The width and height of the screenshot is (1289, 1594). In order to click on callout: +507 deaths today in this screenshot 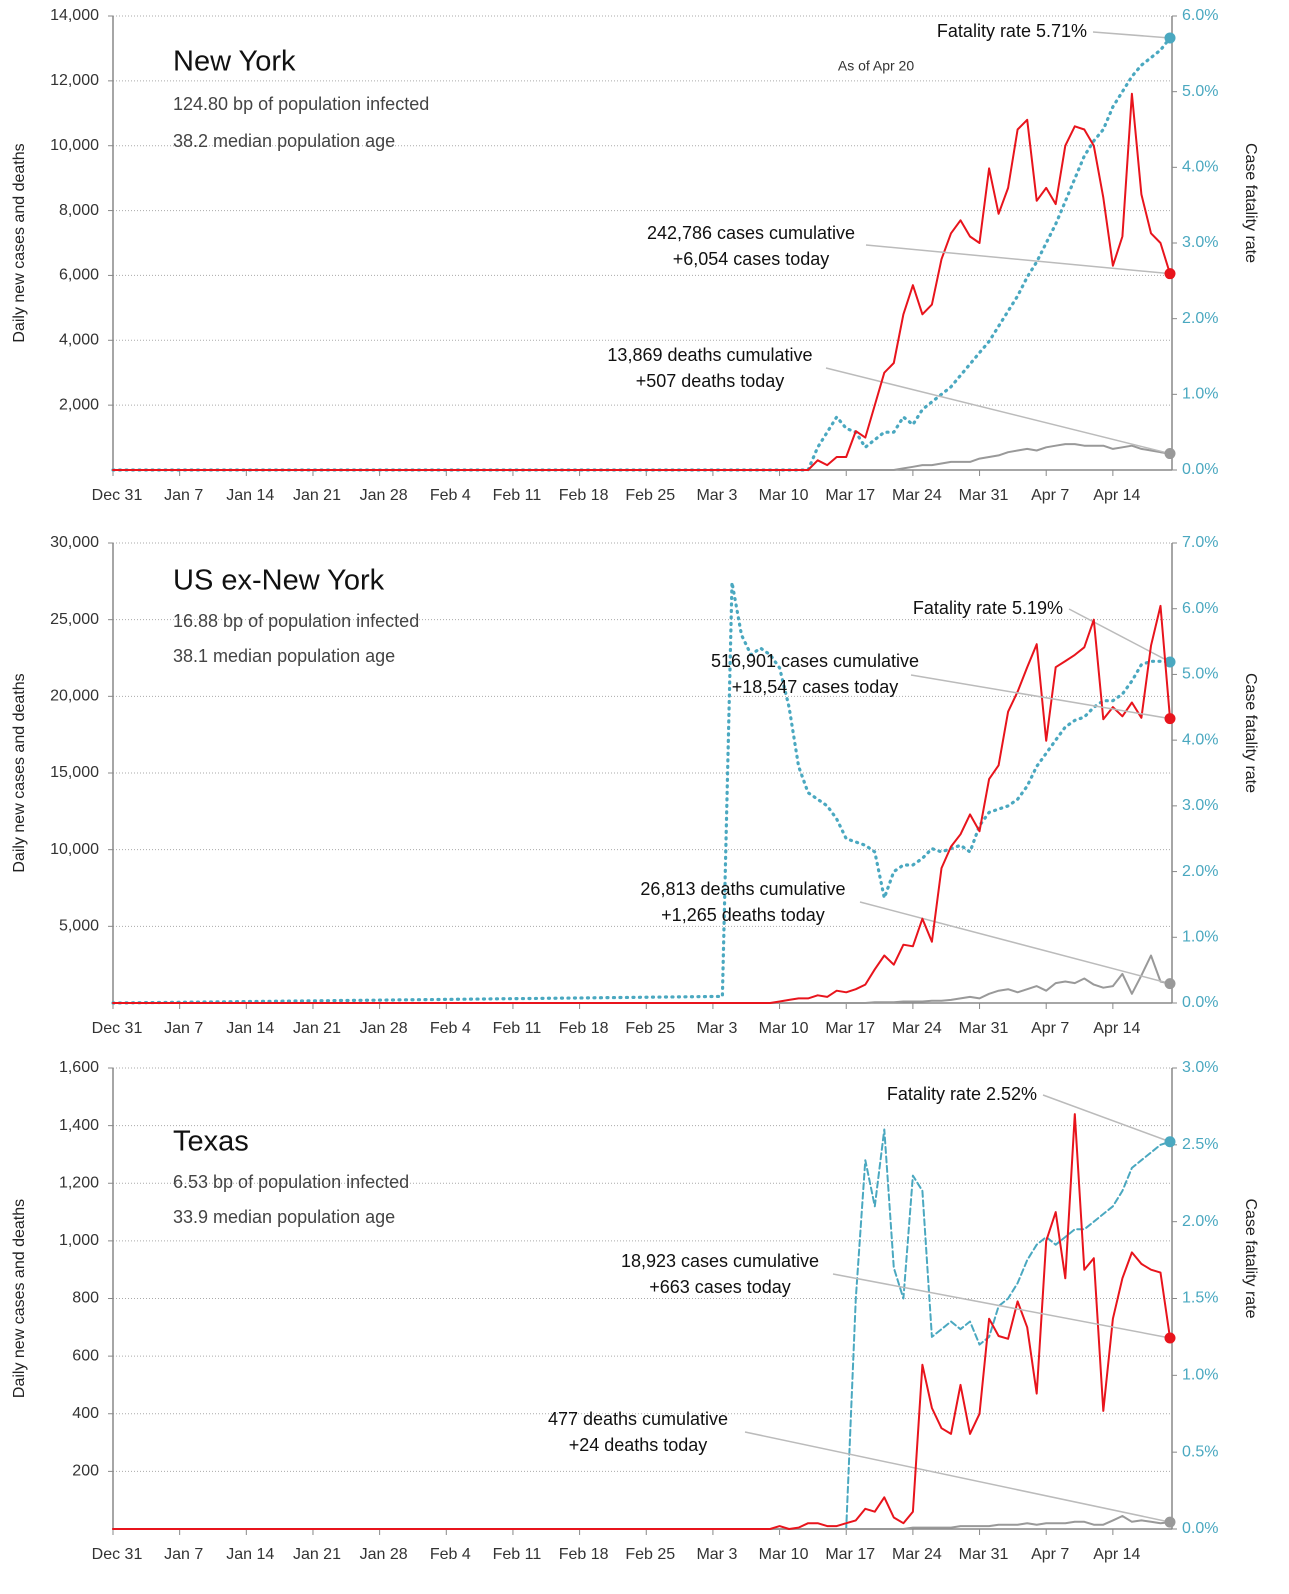, I will do `click(710, 381)`.